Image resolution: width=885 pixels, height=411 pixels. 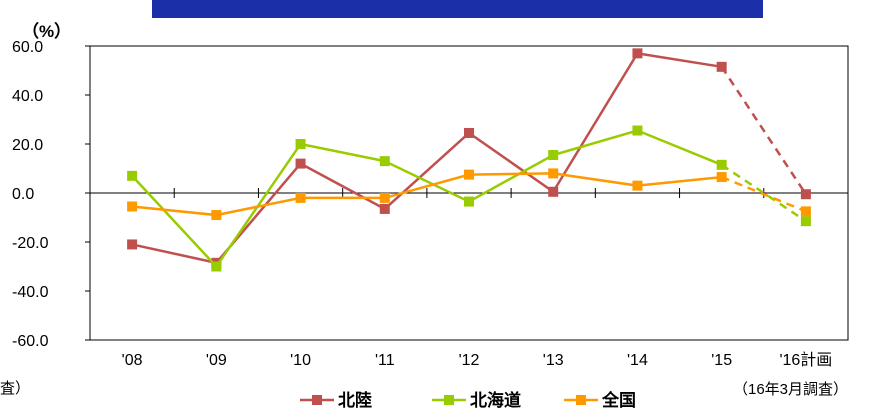 I want to click on y-tick-label: -40.0, so click(x=30, y=292).